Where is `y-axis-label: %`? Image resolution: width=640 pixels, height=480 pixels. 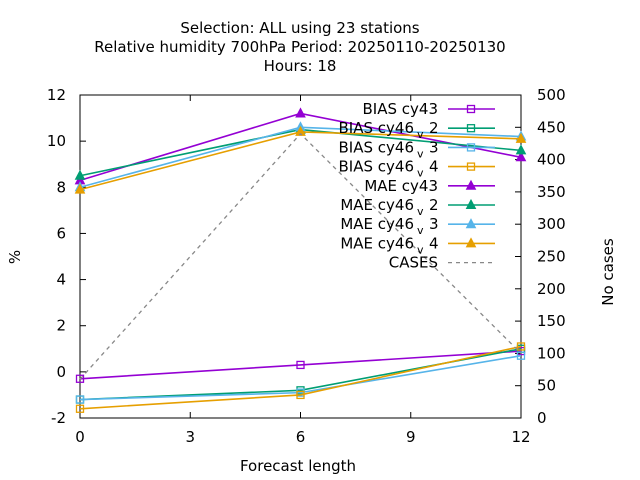
y-axis-label: % is located at coordinates (15, 257).